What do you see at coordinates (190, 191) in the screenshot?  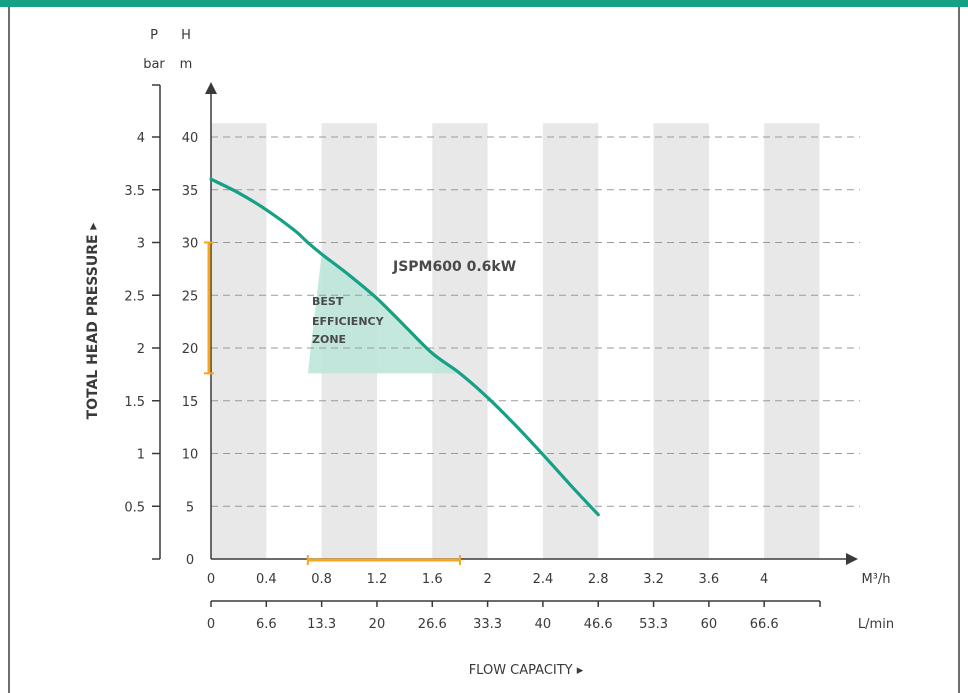 I see `y-m-tick-35: 35` at bounding box center [190, 191].